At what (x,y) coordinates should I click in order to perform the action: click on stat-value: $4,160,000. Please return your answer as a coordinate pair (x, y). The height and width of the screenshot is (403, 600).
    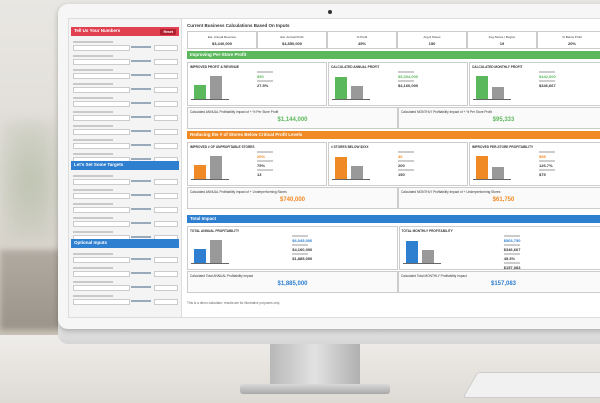
    Looking at the image, I should click on (302, 249).